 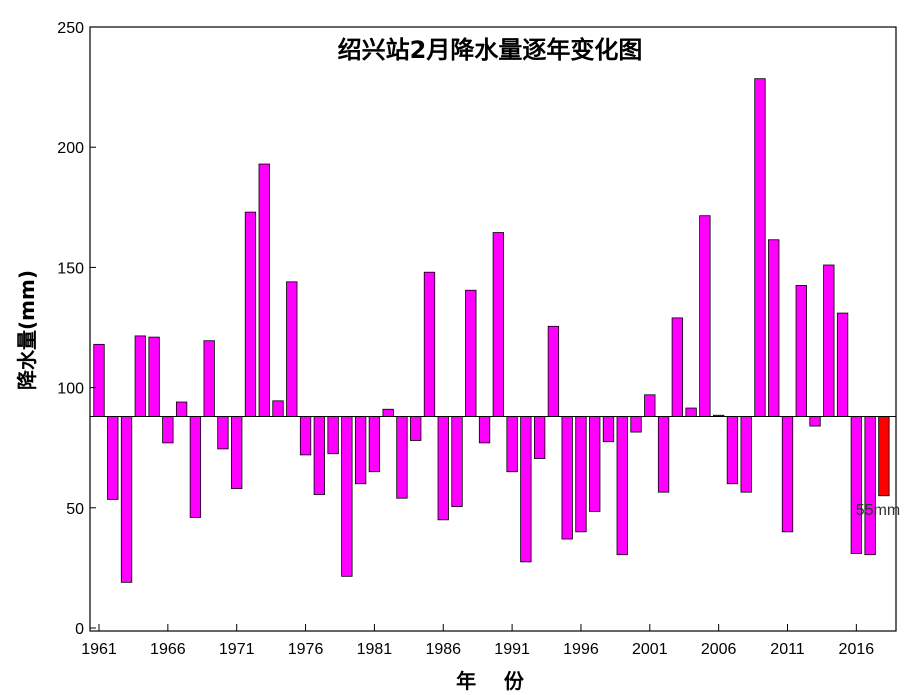 What do you see at coordinates (650, 405) in the screenshot?
I see `bar-2001` at bounding box center [650, 405].